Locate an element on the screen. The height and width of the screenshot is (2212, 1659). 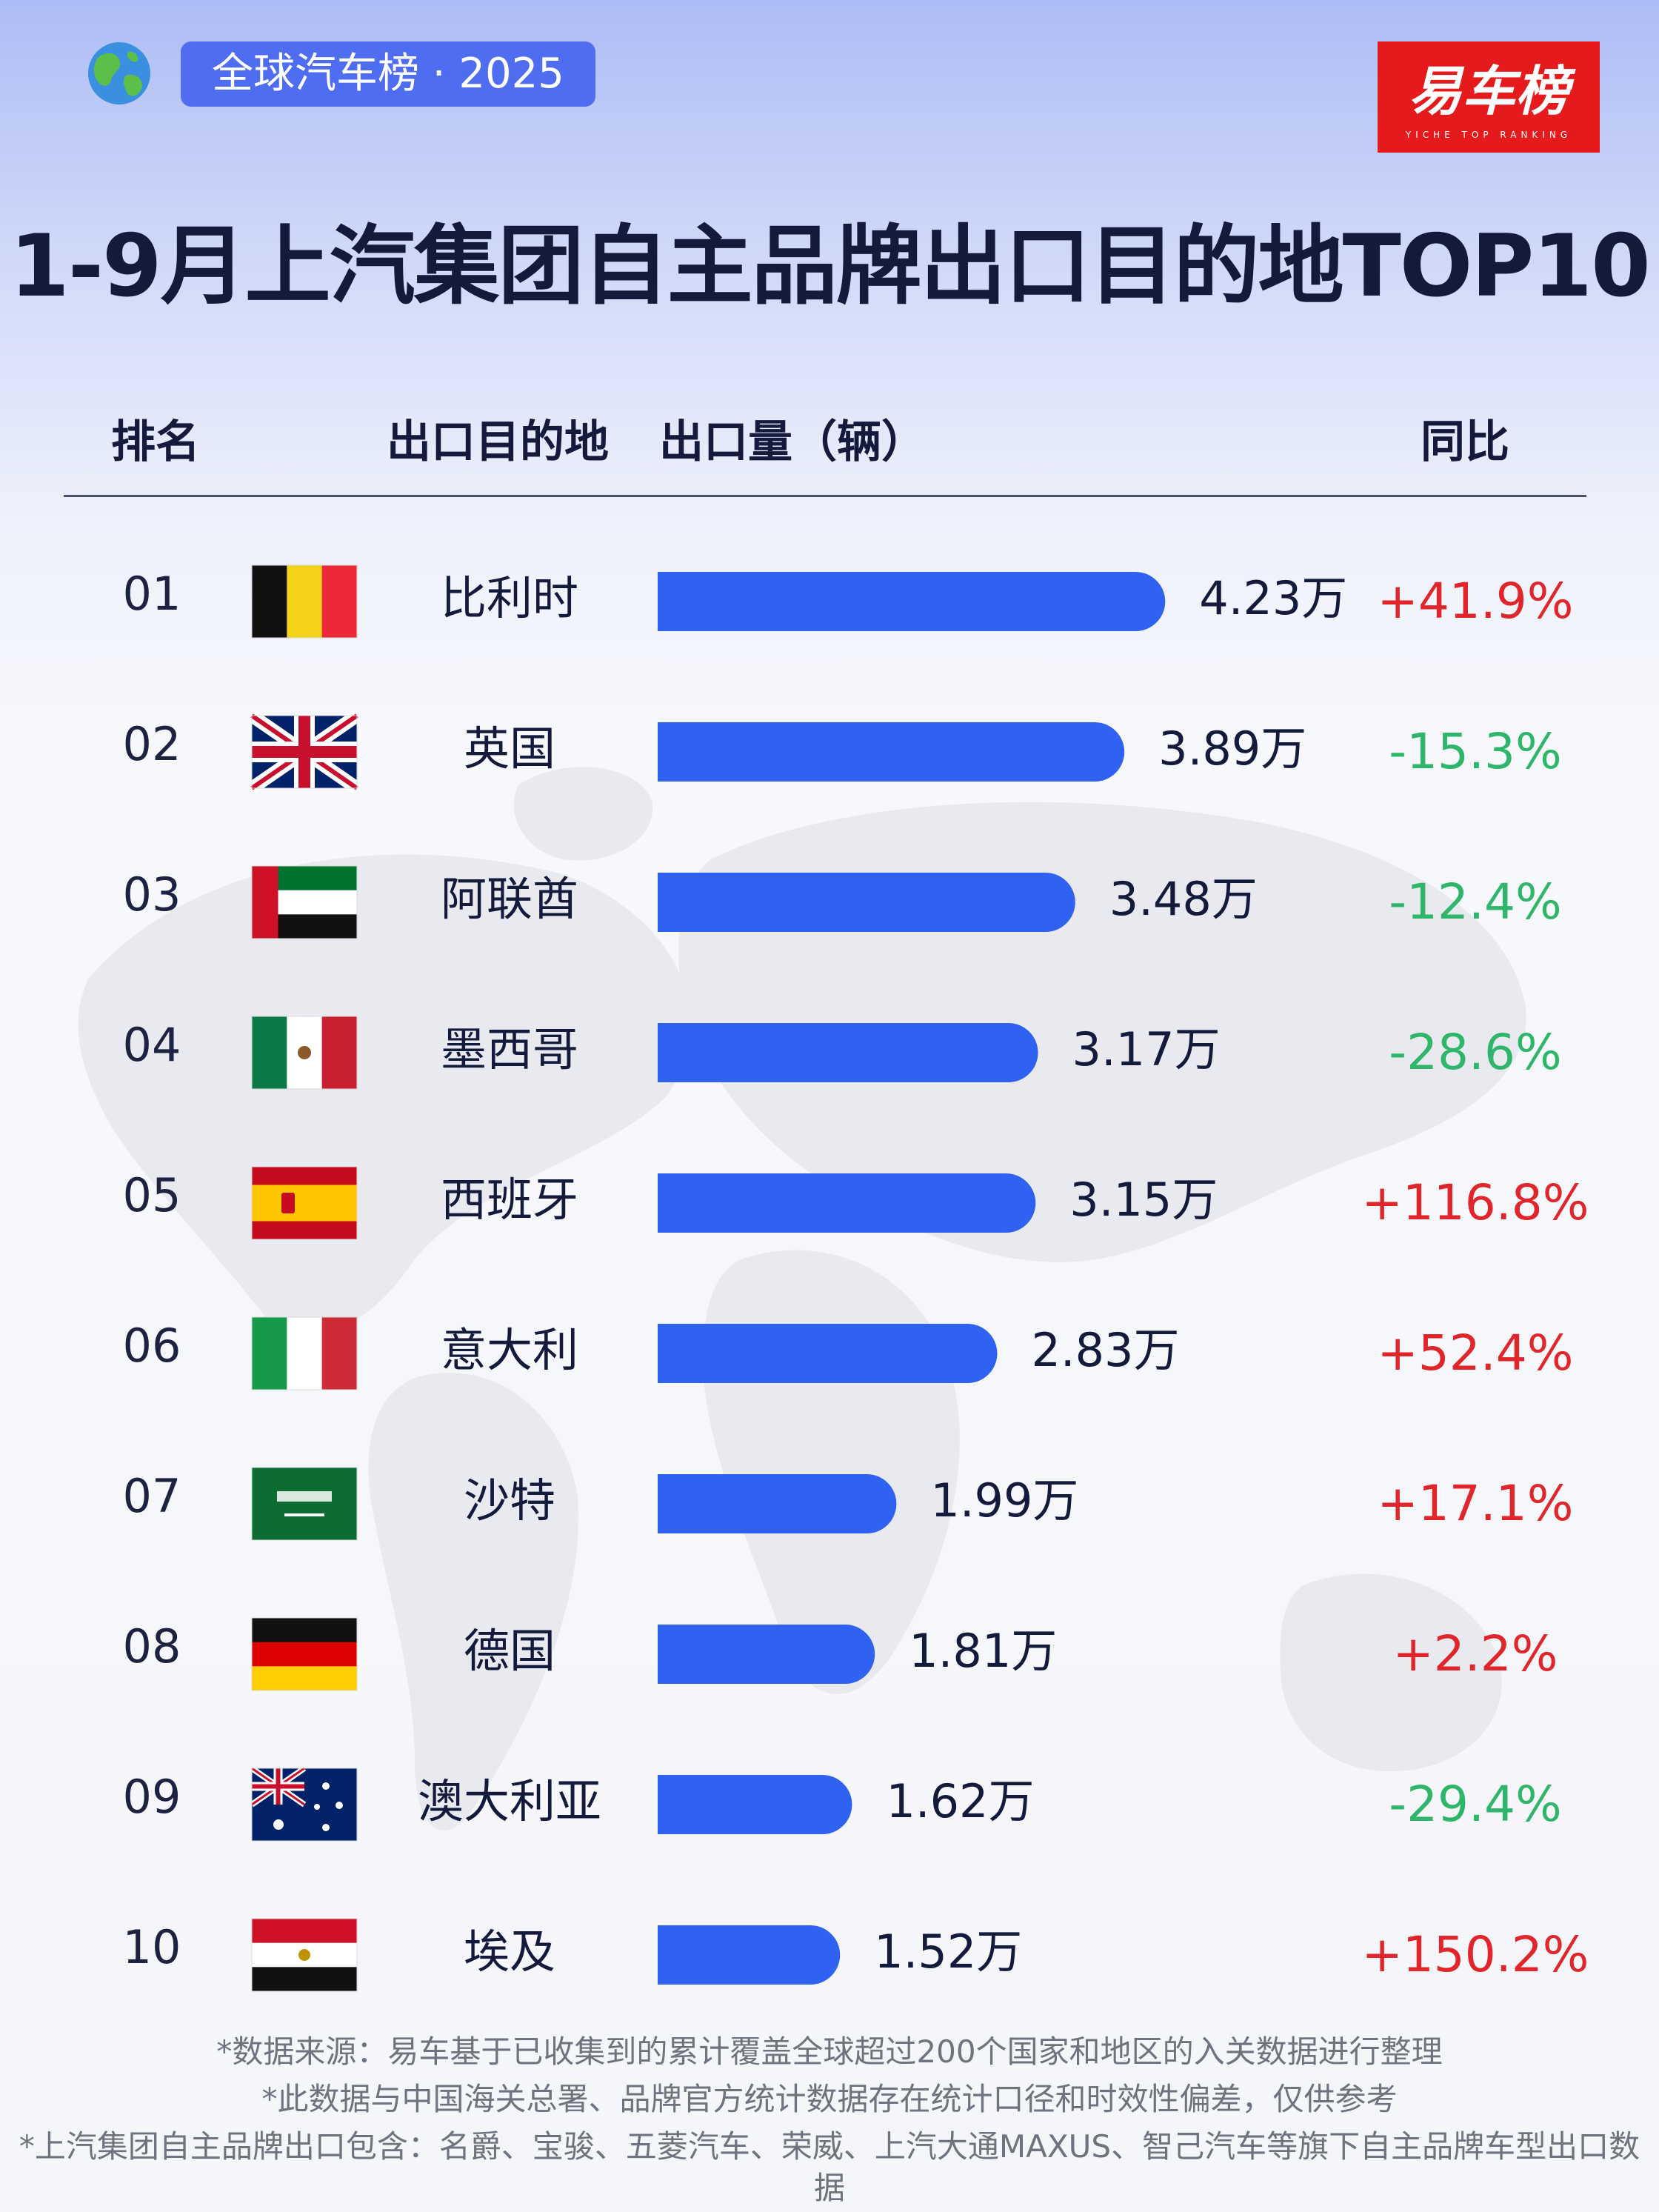
rank-label: 07 is located at coordinates (152, 1496).